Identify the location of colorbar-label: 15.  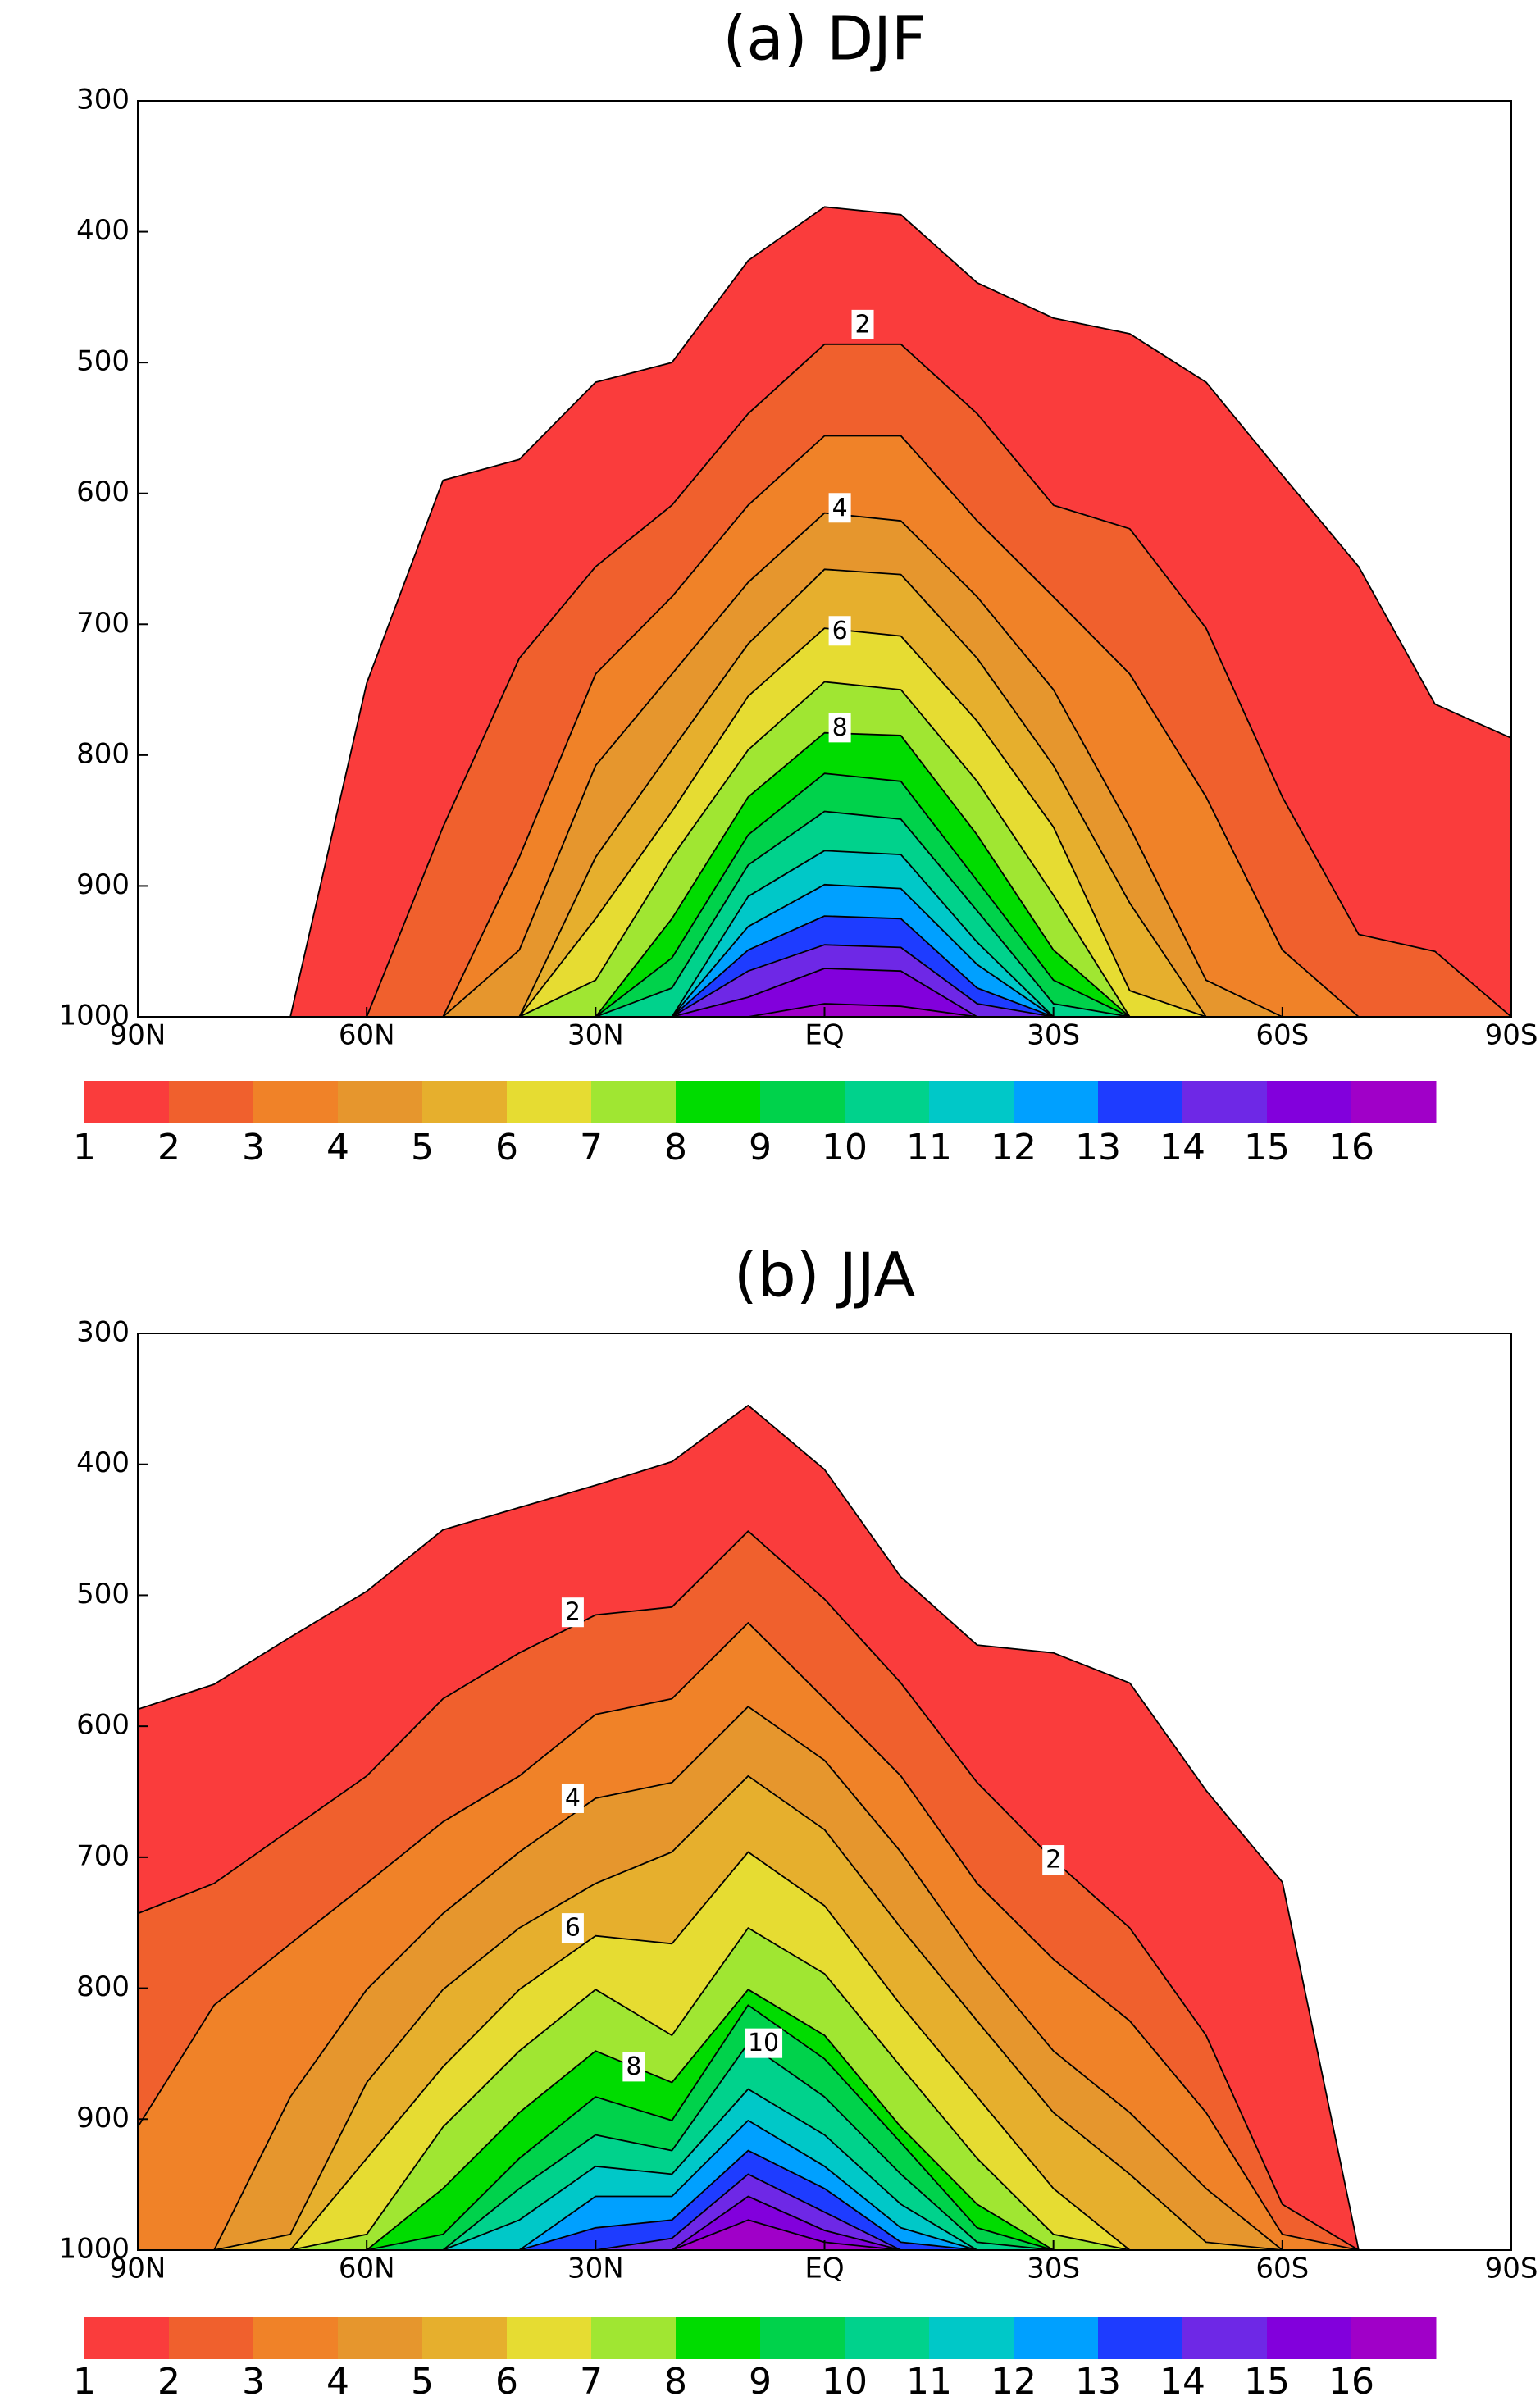
(1267, 1148).